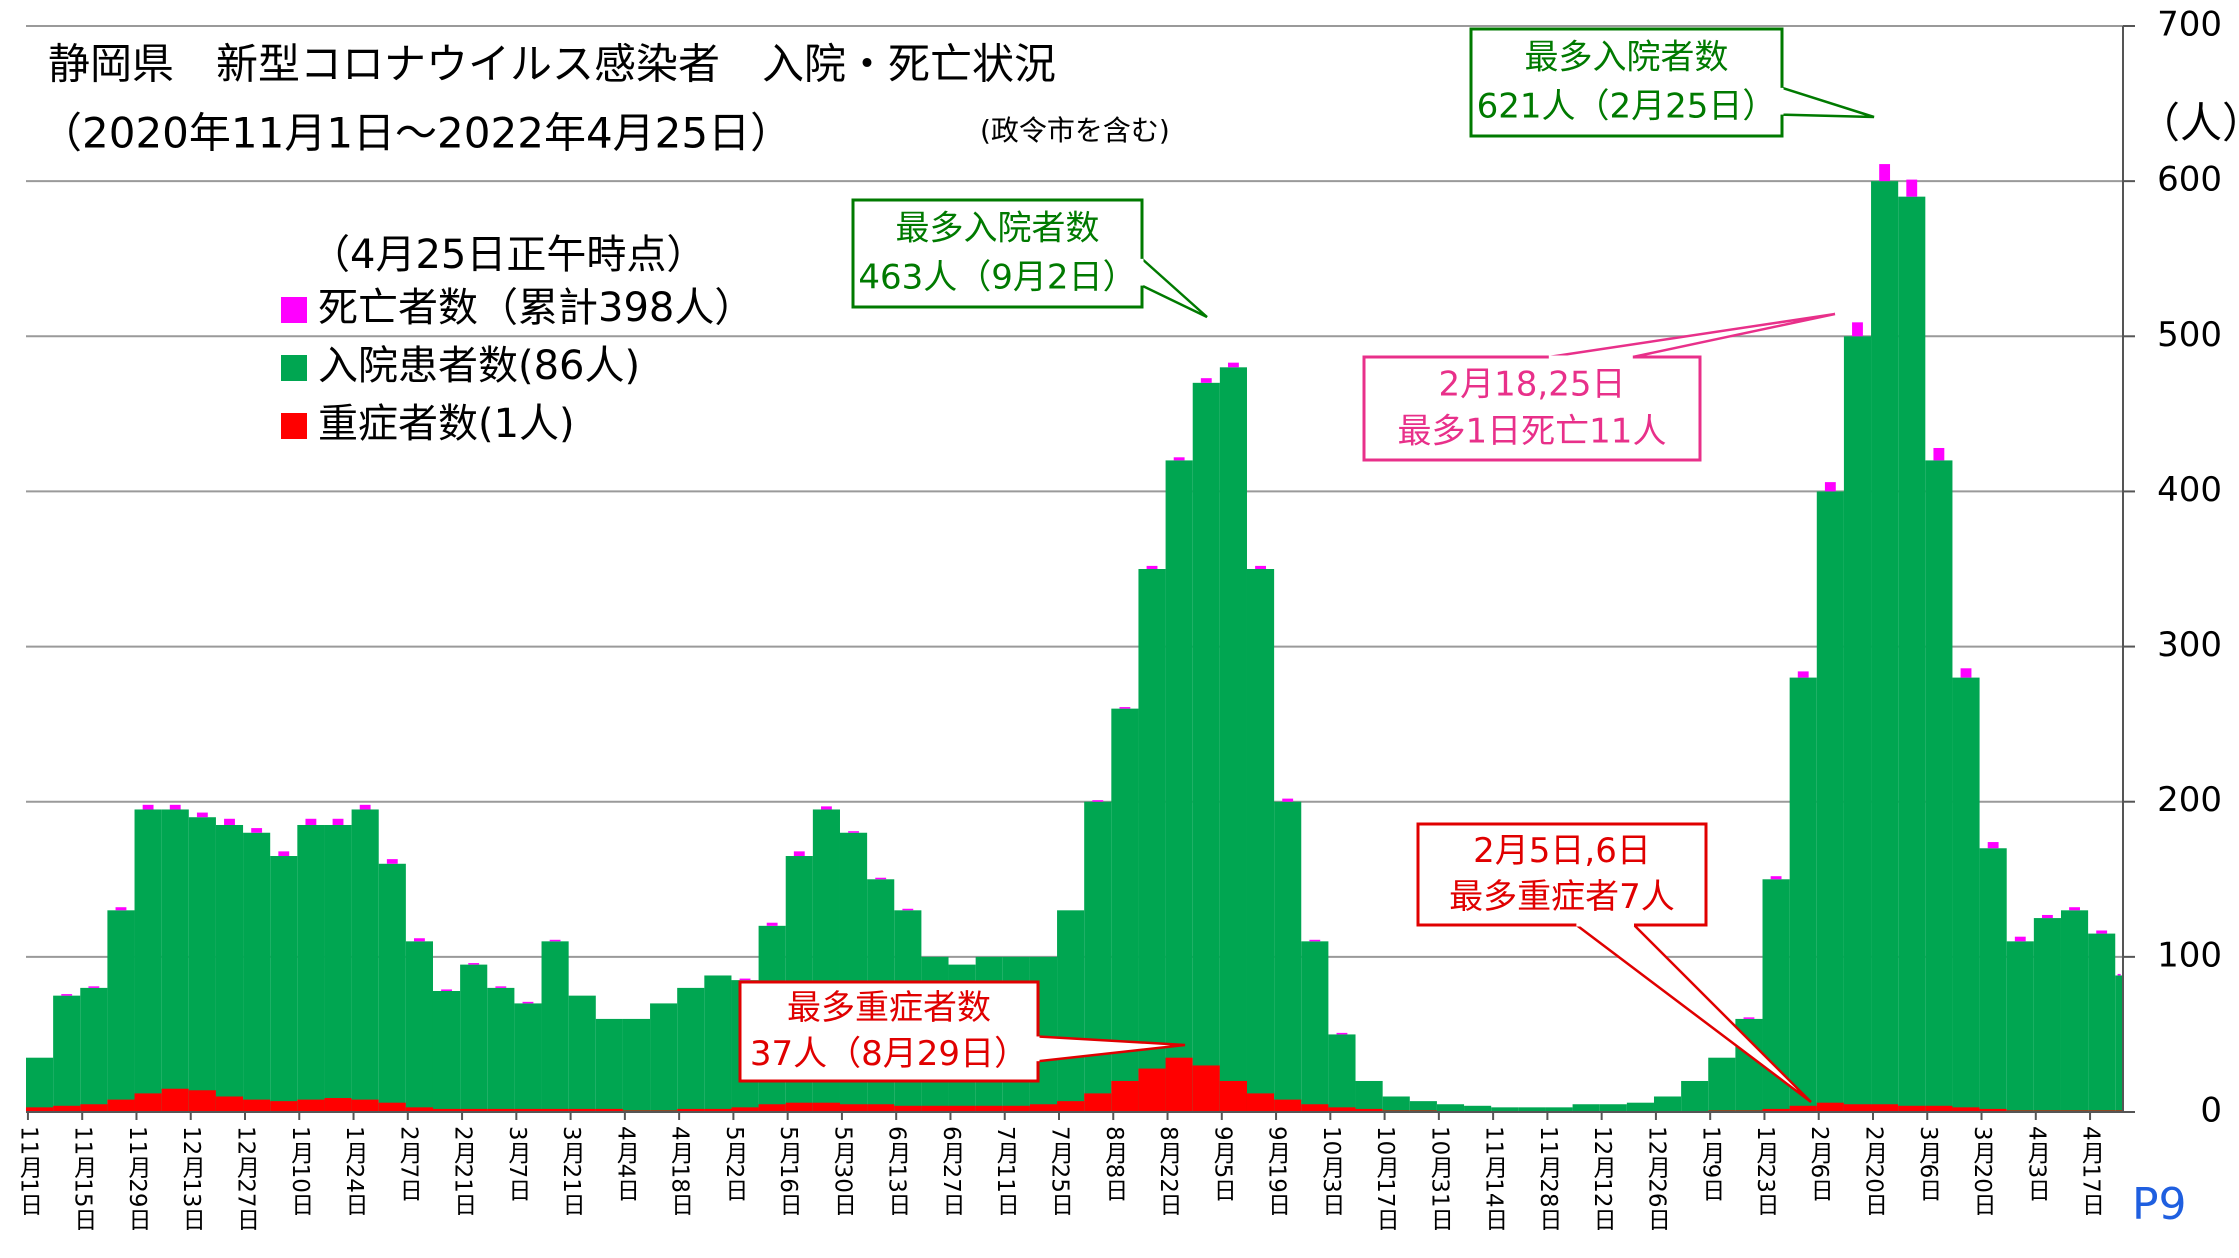 This screenshot has height=1258, width=2239. I want to click on x-tick-label: 7月25日, so click(1060, 1171).